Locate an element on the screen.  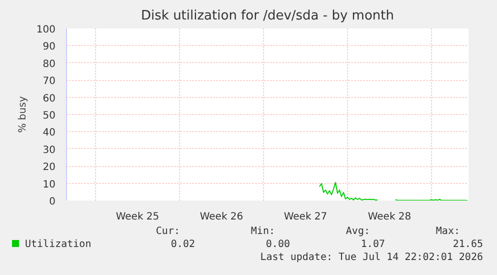
y-axis-title: % busy is located at coordinates (22, 114).